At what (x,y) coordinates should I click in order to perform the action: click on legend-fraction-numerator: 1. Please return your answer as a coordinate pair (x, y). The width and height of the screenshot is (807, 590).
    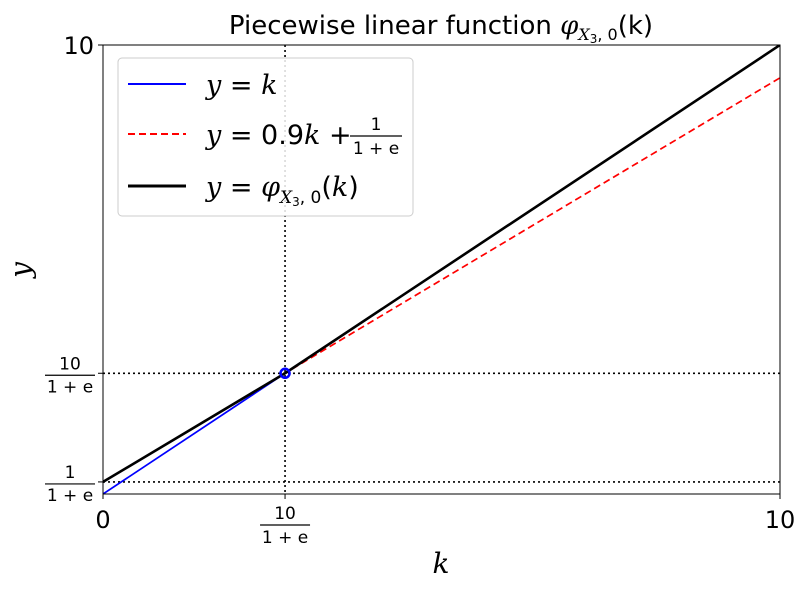
    Looking at the image, I should click on (376, 125).